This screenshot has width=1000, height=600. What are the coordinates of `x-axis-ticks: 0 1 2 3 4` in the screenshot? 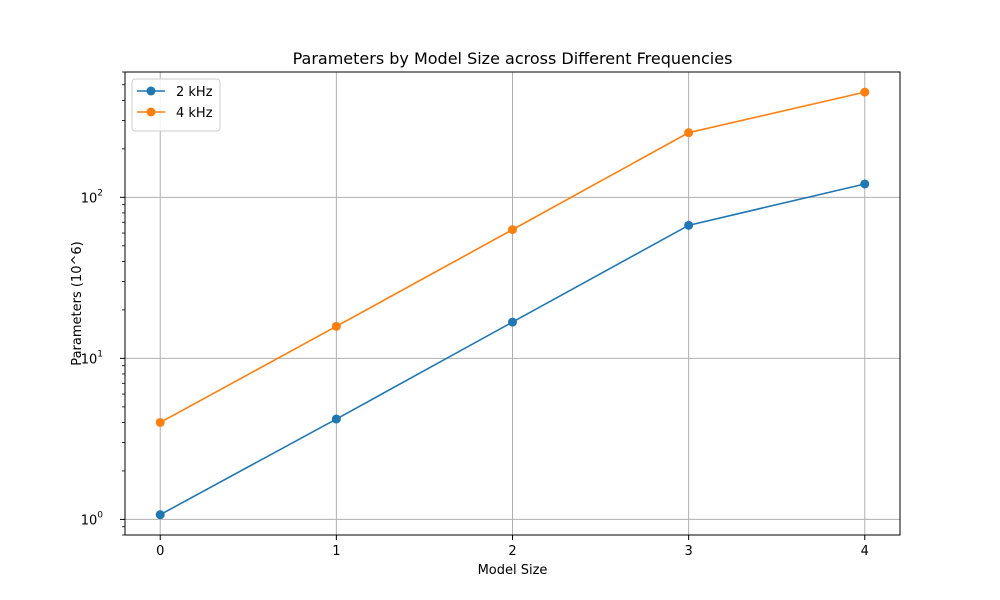 It's located at (512, 547).